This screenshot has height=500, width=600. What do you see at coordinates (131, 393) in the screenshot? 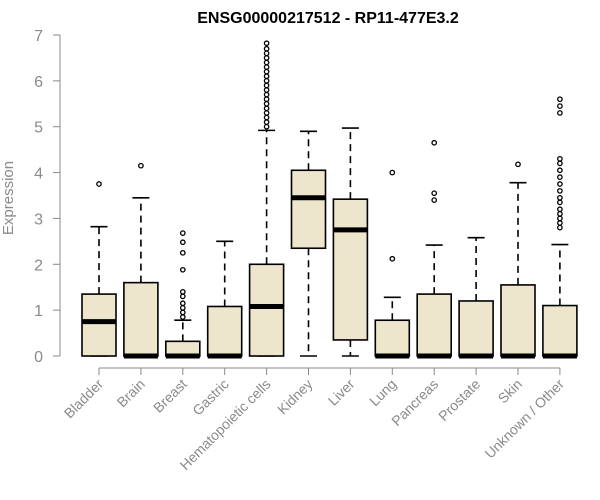
I see `x-tick-label: Brain` at bounding box center [131, 393].